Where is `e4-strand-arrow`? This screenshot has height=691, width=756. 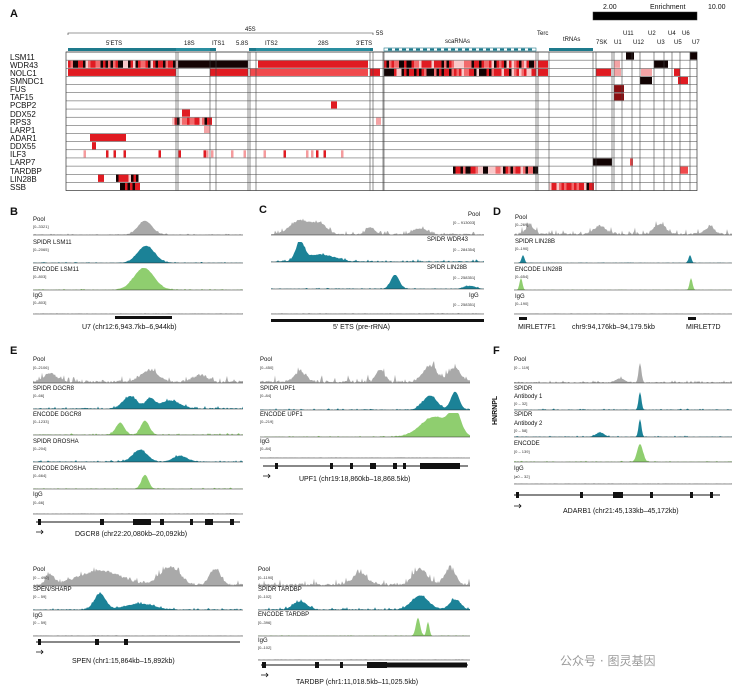
e4-strand-arrow is located at coordinates (265, 675).